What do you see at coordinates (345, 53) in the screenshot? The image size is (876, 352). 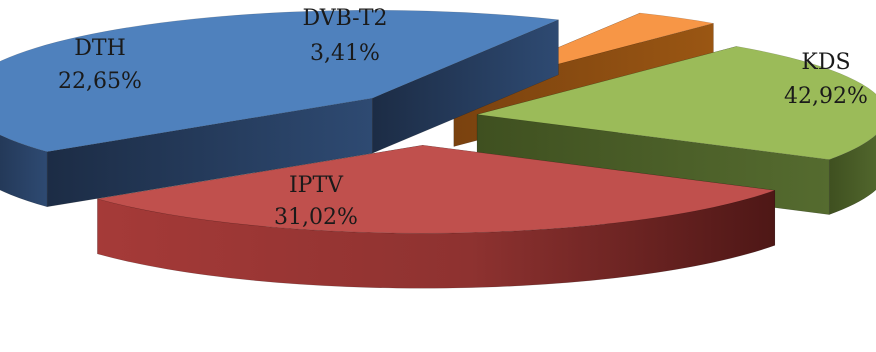 I see `label-dvbt2-value: 3,41%` at bounding box center [345, 53].